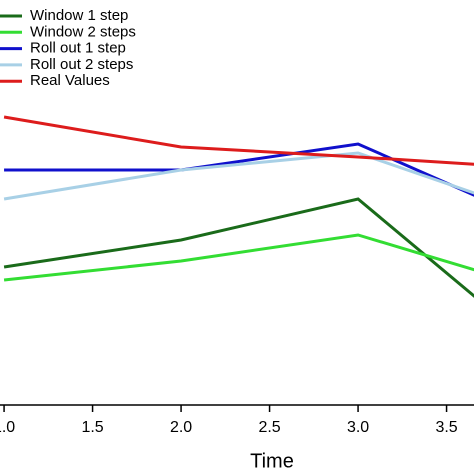  Describe the element at coordinates (7, 427) in the screenshot. I see `x-tick-label: 1.0` at that location.